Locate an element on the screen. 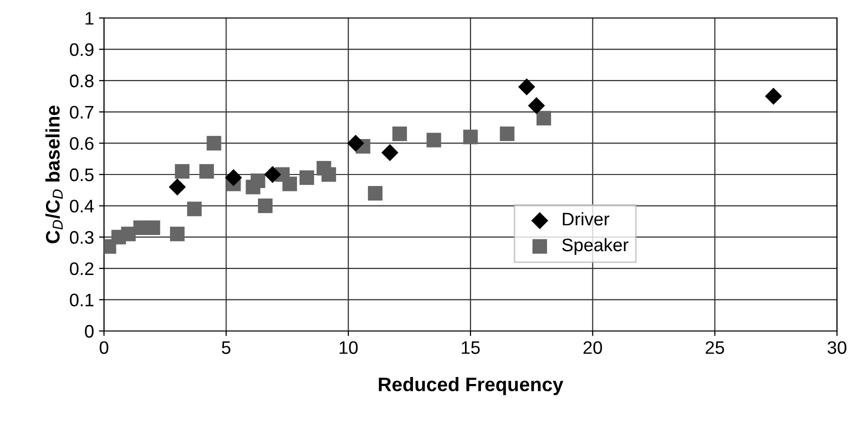  x-tick-label: 20 is located at coordinates (593, 347).